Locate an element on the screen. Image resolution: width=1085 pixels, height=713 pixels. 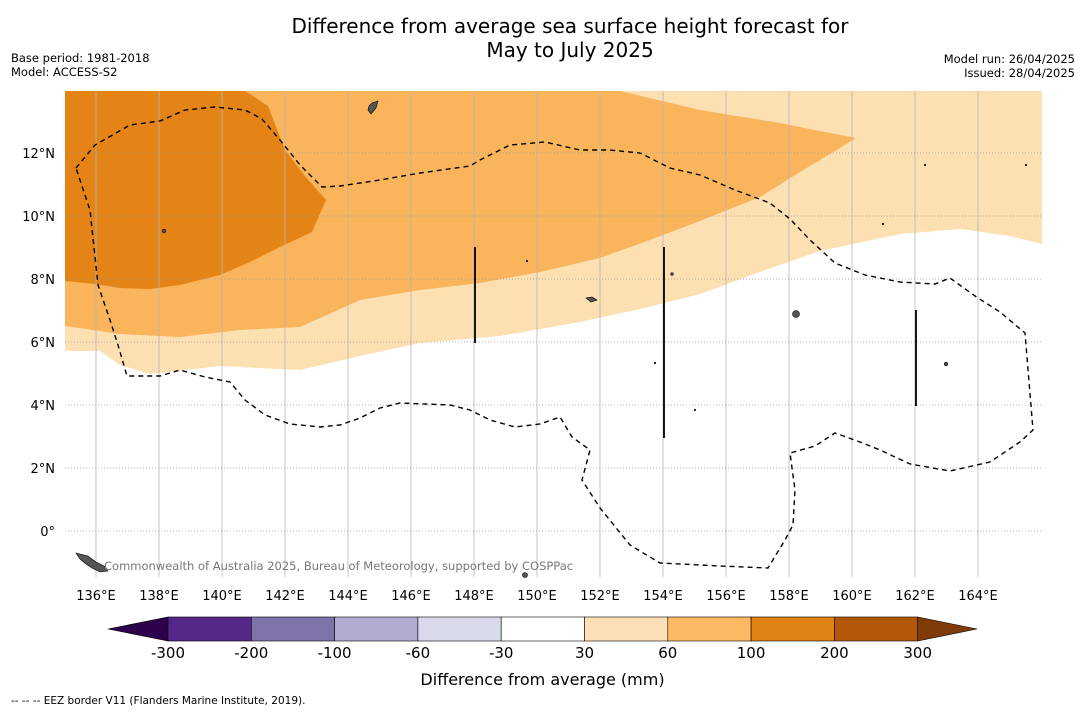
meta-left: Base period: 1981-2018 Model: ACCESS-S2 is located at coordinates (80, 65).